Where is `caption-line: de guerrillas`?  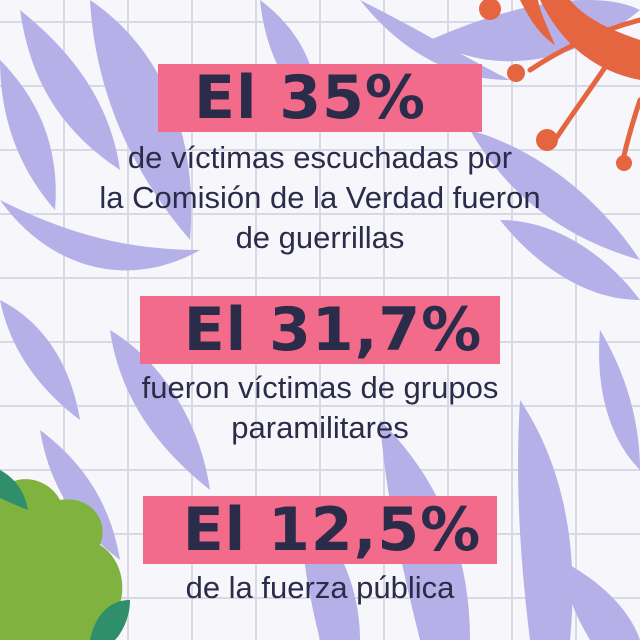 caption-line: de guerrillas is located at coordinates (320, 237).